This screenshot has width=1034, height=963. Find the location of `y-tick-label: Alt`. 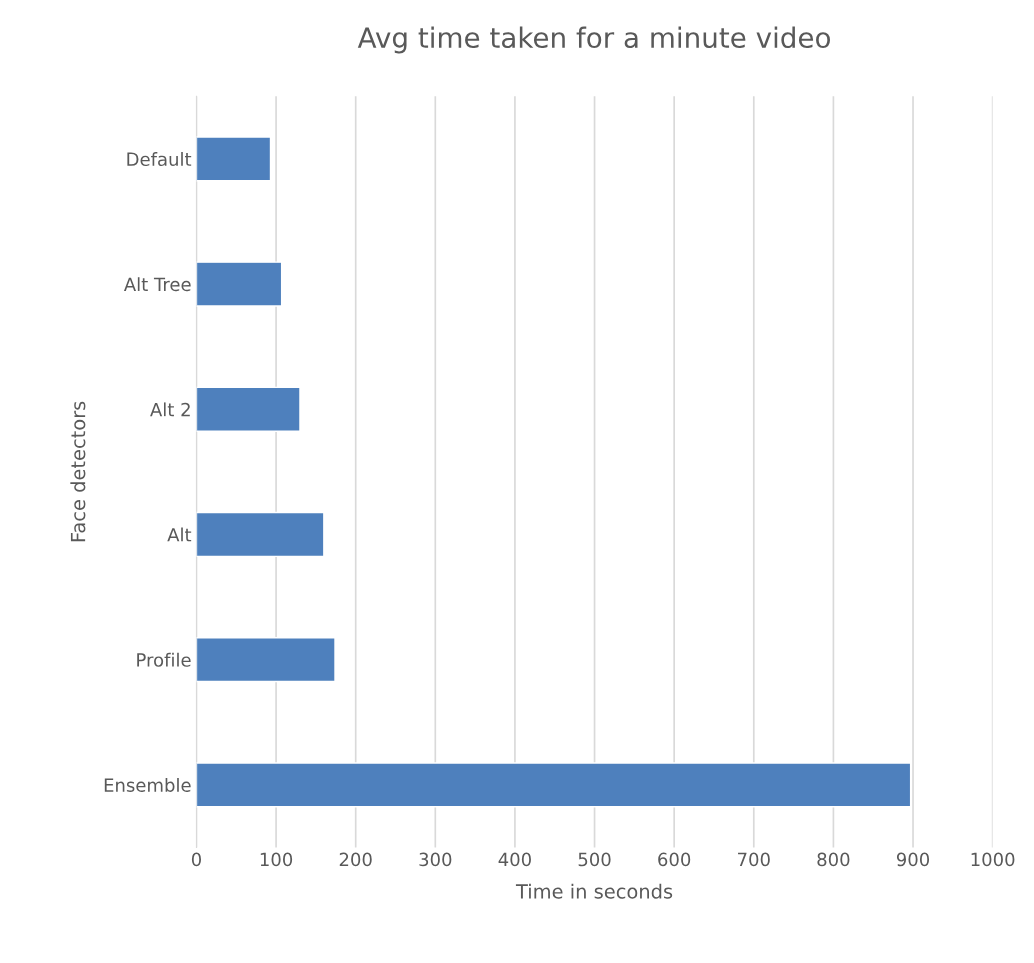

y-tick-label: Alt is located at coordinates (179, 534).